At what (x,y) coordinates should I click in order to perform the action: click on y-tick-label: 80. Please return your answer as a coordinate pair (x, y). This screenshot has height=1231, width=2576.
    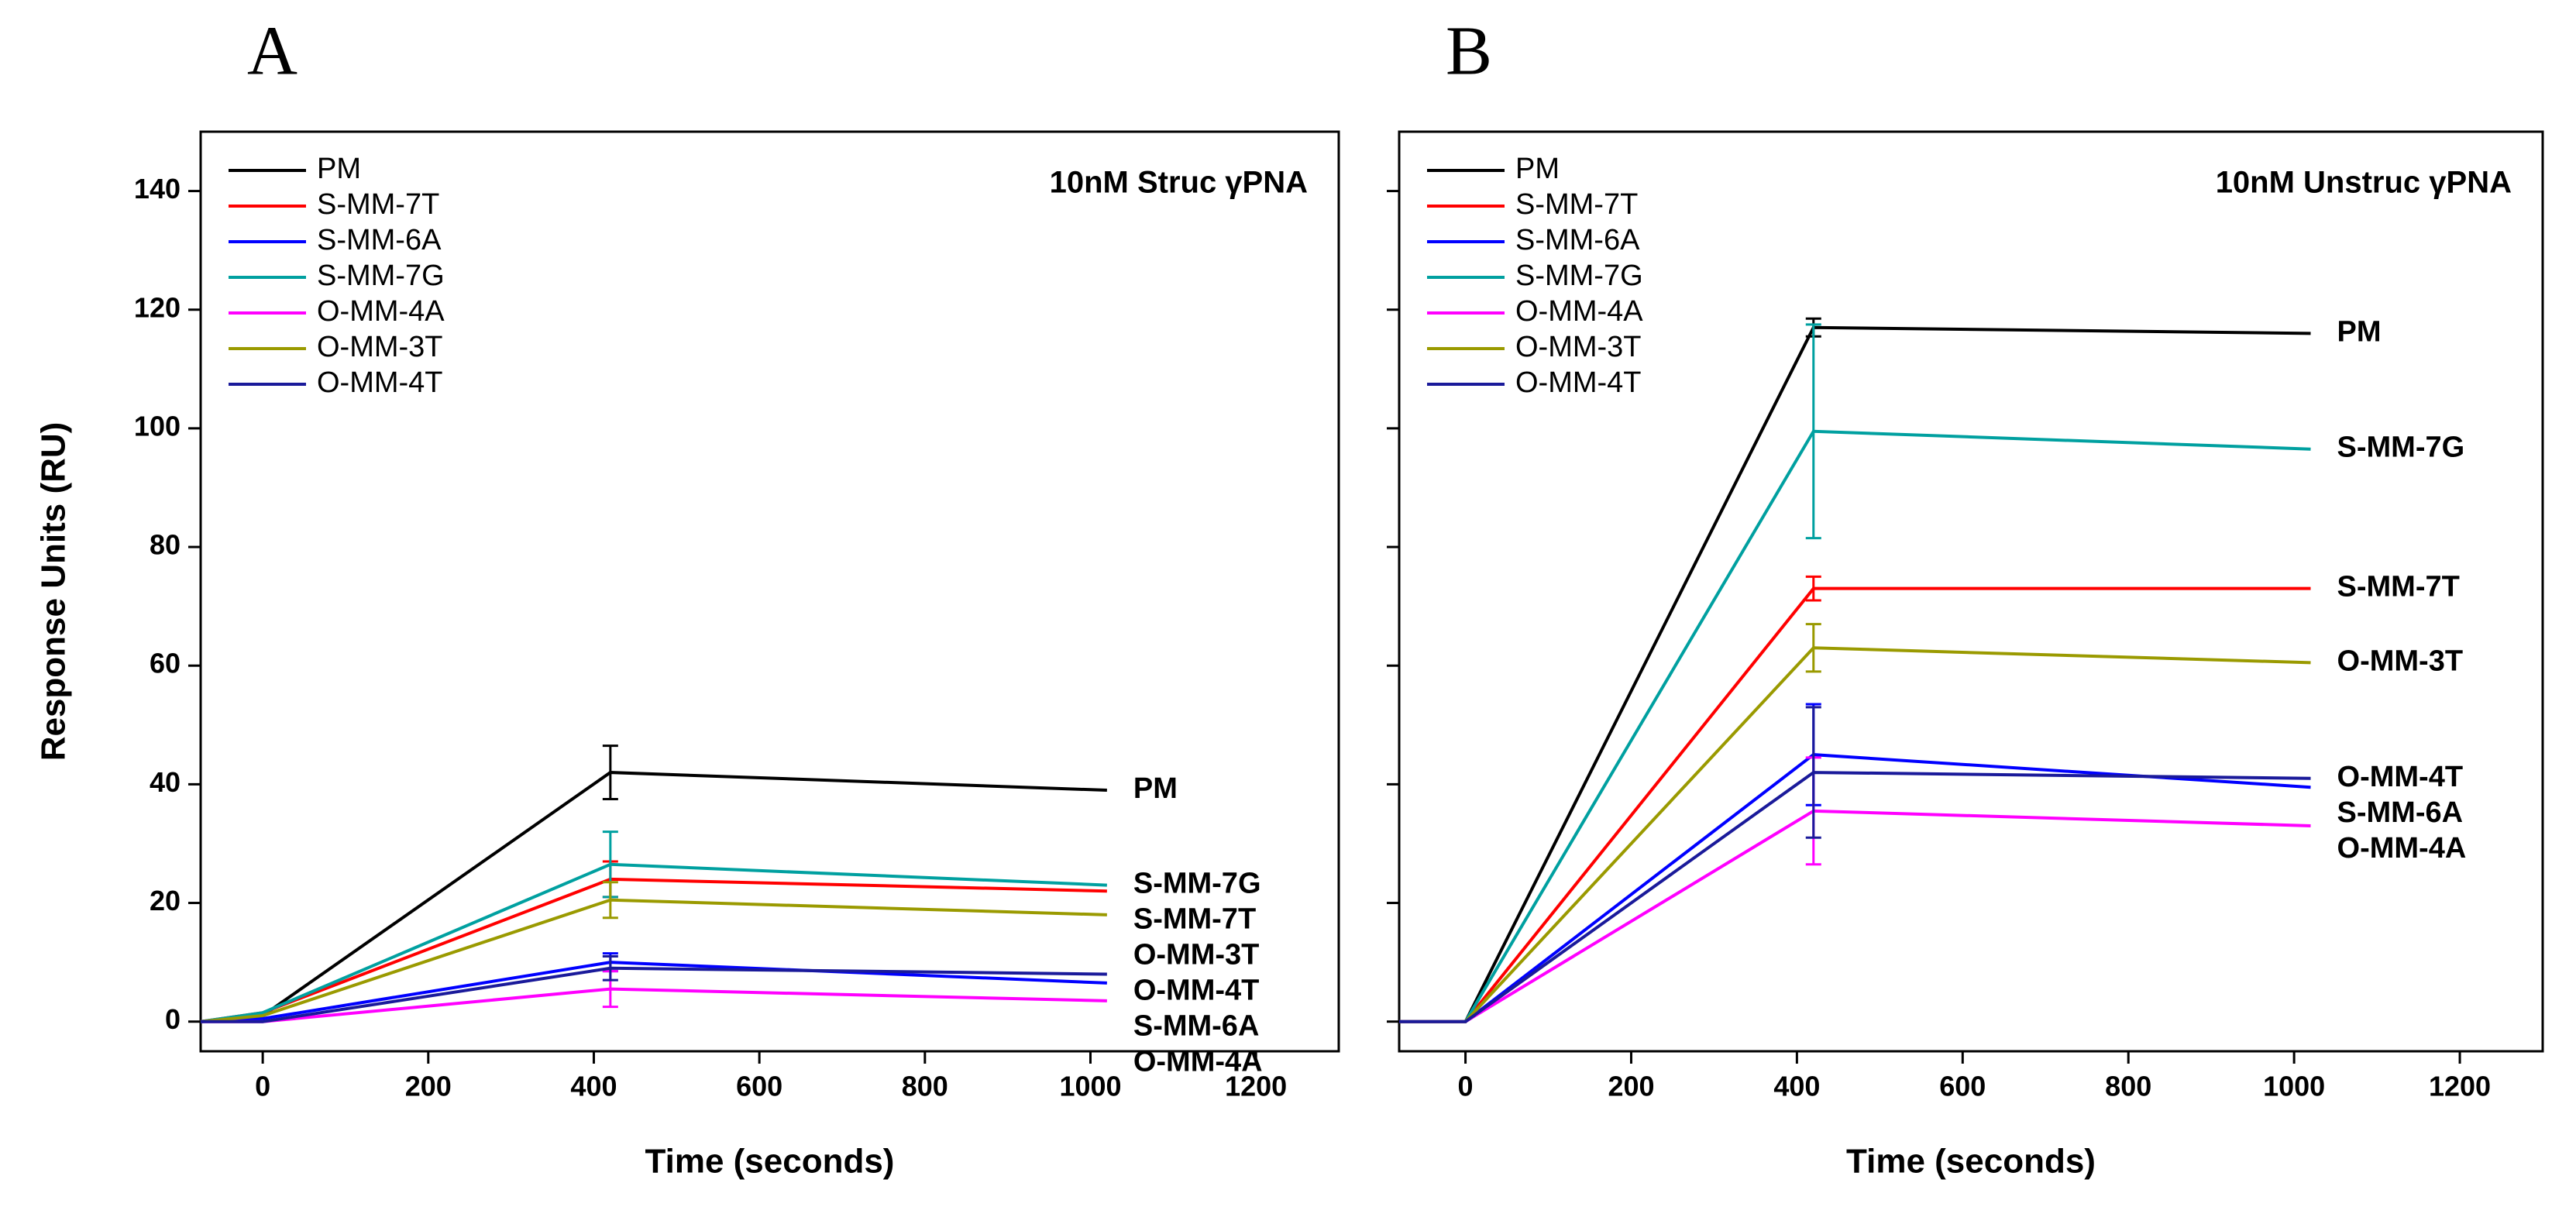
    Looking at the image, I should click on (165, 545).